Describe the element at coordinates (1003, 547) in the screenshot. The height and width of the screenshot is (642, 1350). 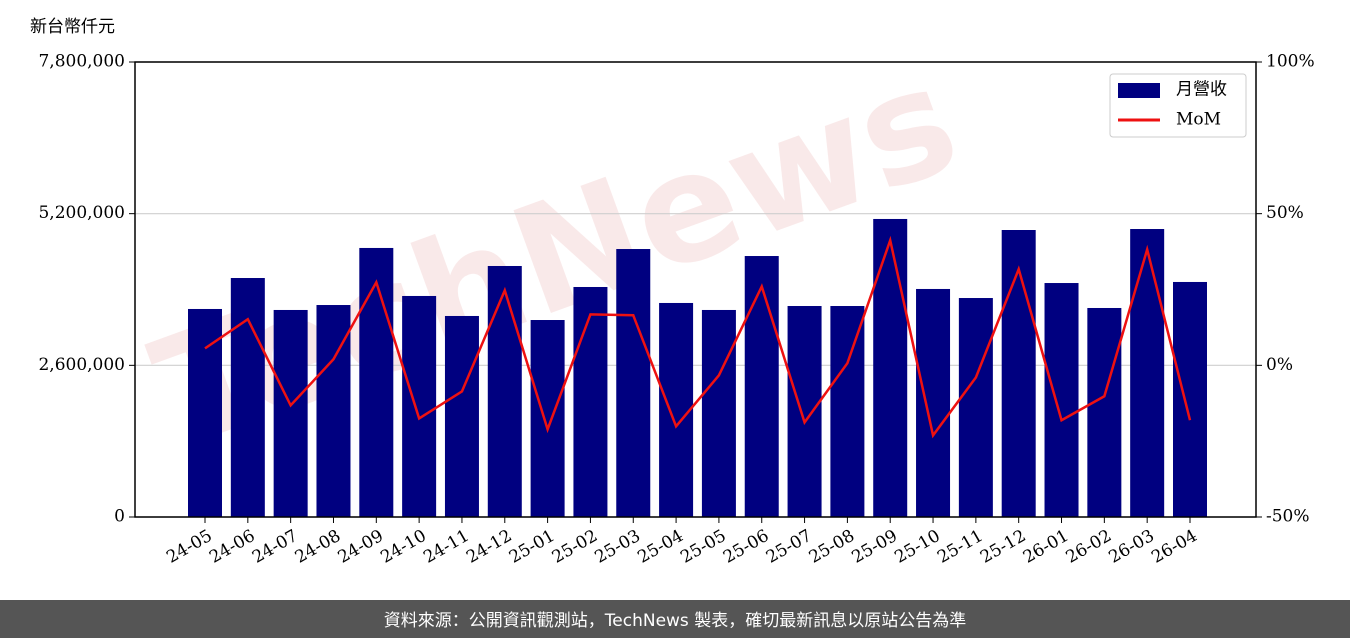
I see `x-tick-label: 25-12` at that location.